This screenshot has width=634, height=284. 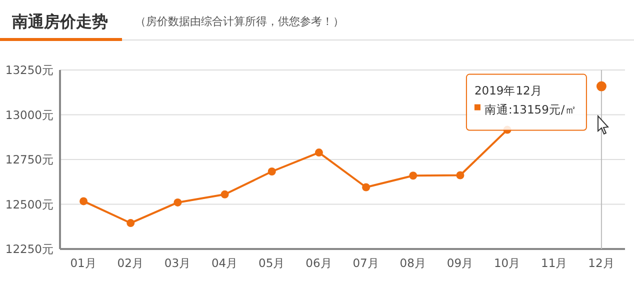 What do you see at coordinates (239, 21) in the screenshot?
I see `chart-subtitle: （房价数据由综合计算所得，供您参考！）` at bounding box center [239, 21].